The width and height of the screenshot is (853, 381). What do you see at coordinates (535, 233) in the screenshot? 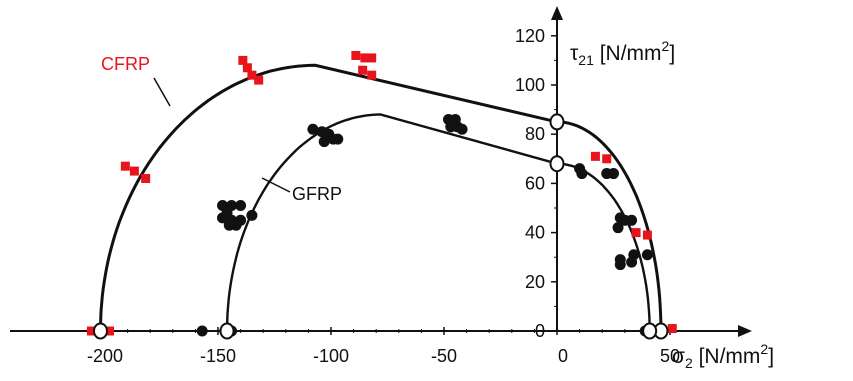
I see `y-tick-label: 40` at bounding box center [535, 233].